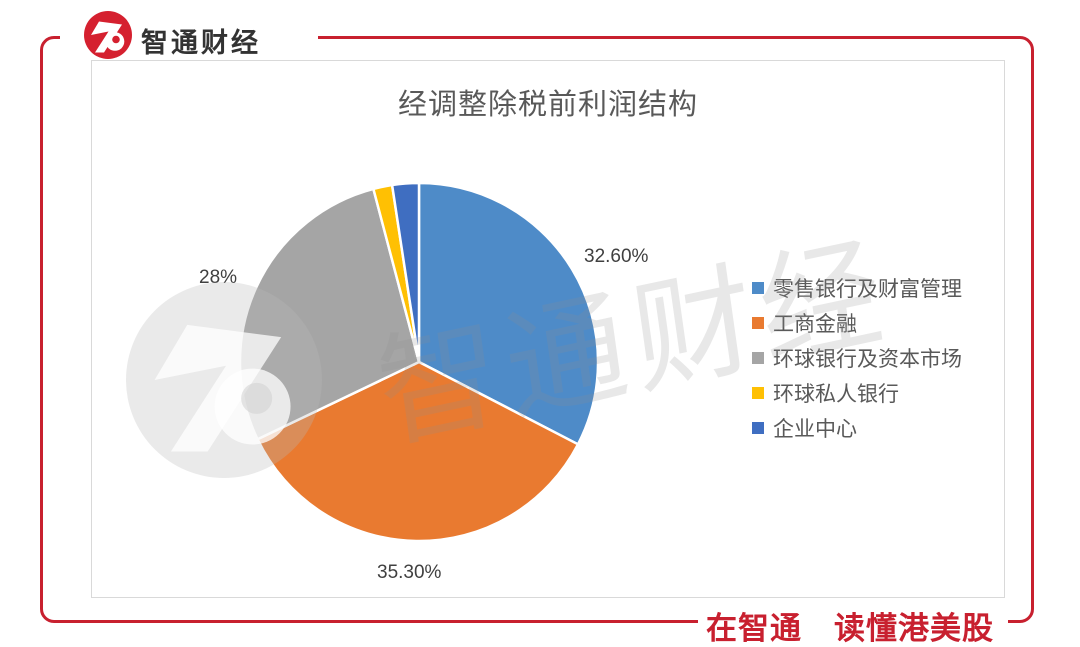 The height and width of the screenshot is (647, 1080). I want to click on legend-item-3: 环球私人银行, so click(857, 392).